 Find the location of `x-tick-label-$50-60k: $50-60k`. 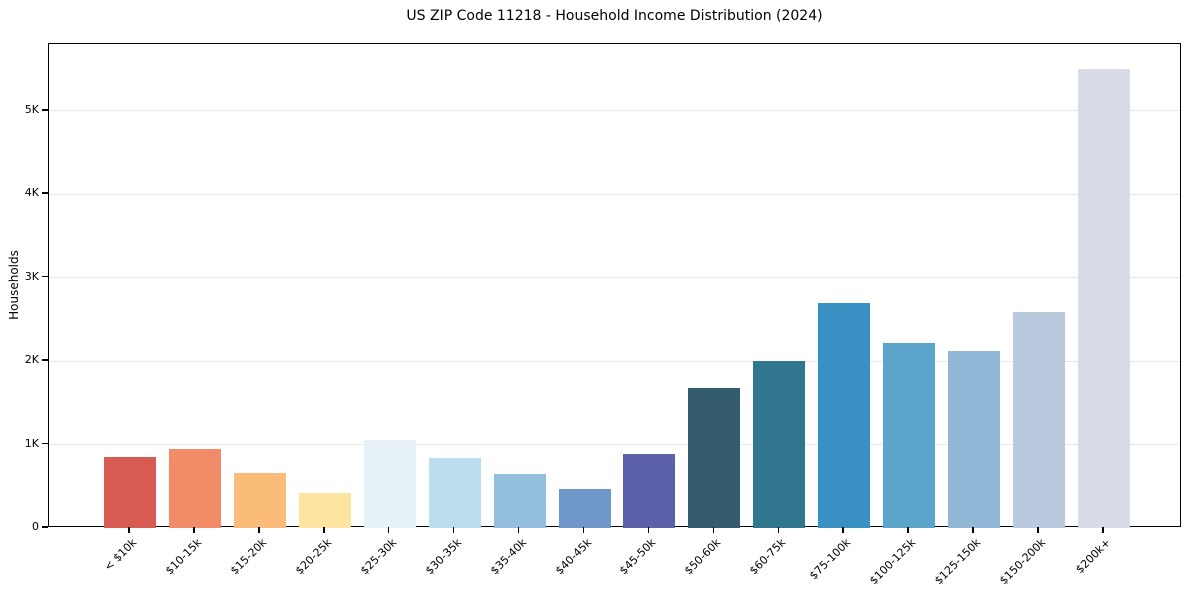

x-tick-label-$50-60k: $50-60k is located at coordinates (703, 557).